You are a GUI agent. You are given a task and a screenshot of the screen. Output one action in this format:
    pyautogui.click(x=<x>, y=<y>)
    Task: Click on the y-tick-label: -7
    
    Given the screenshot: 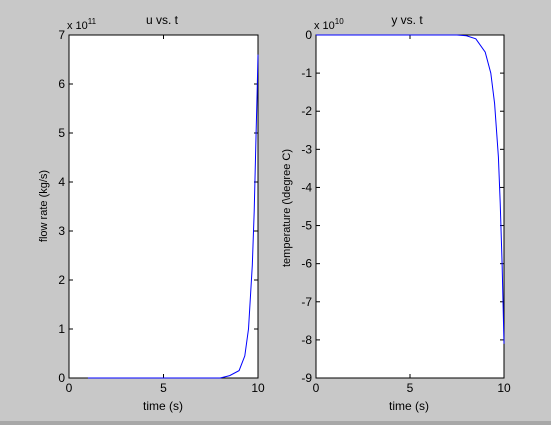 What is the action you would take?
    pyautogui.click(x=306, y=302)
    